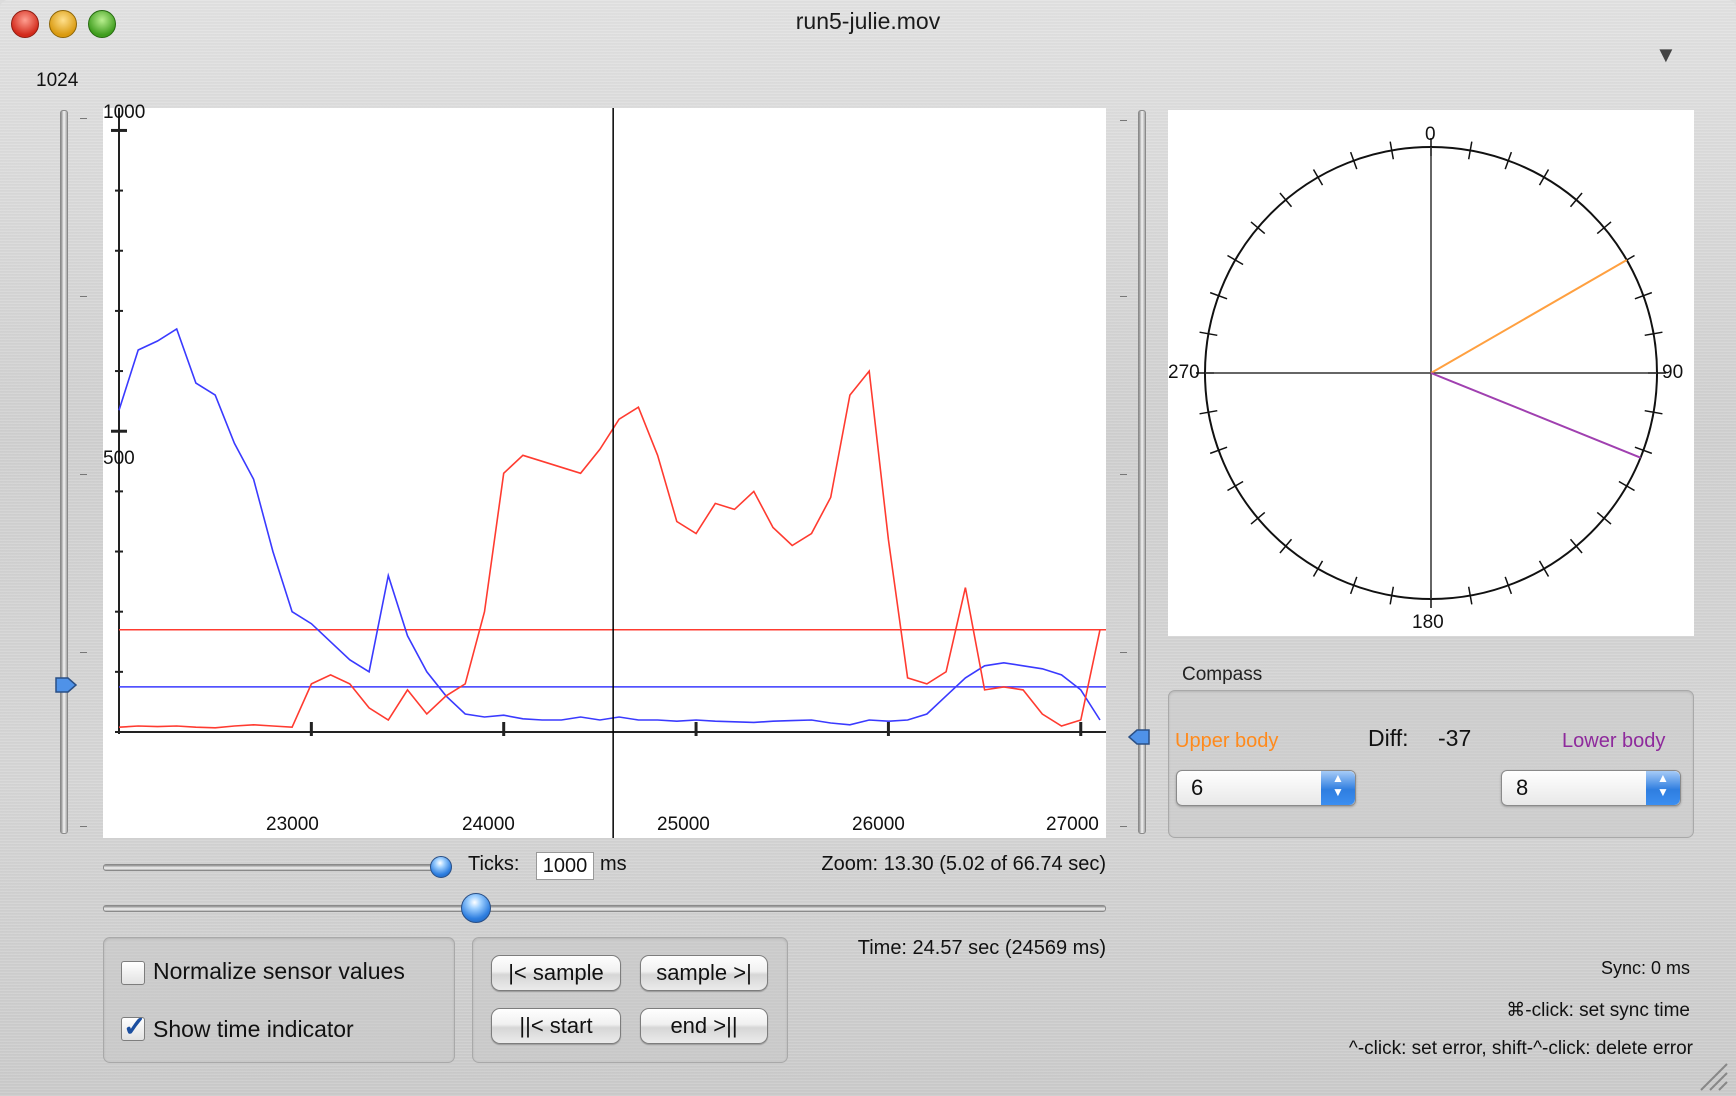 This screenshot has height=1096, width=1736. I want to click on compass-label-180: 180, so click(1428, 622).